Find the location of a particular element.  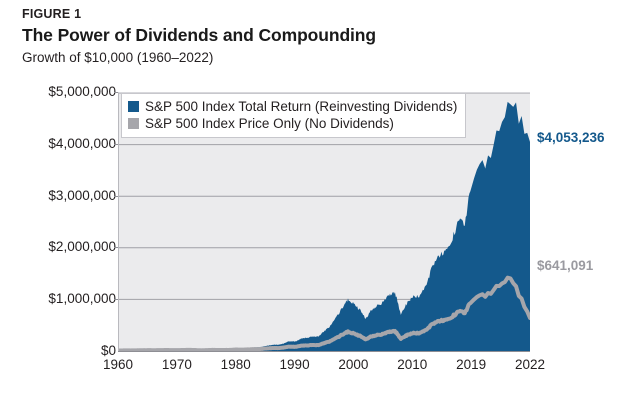

chart-subtitle: Growth of $10,000 (1960–2022) is located at coordinates (118, 57).